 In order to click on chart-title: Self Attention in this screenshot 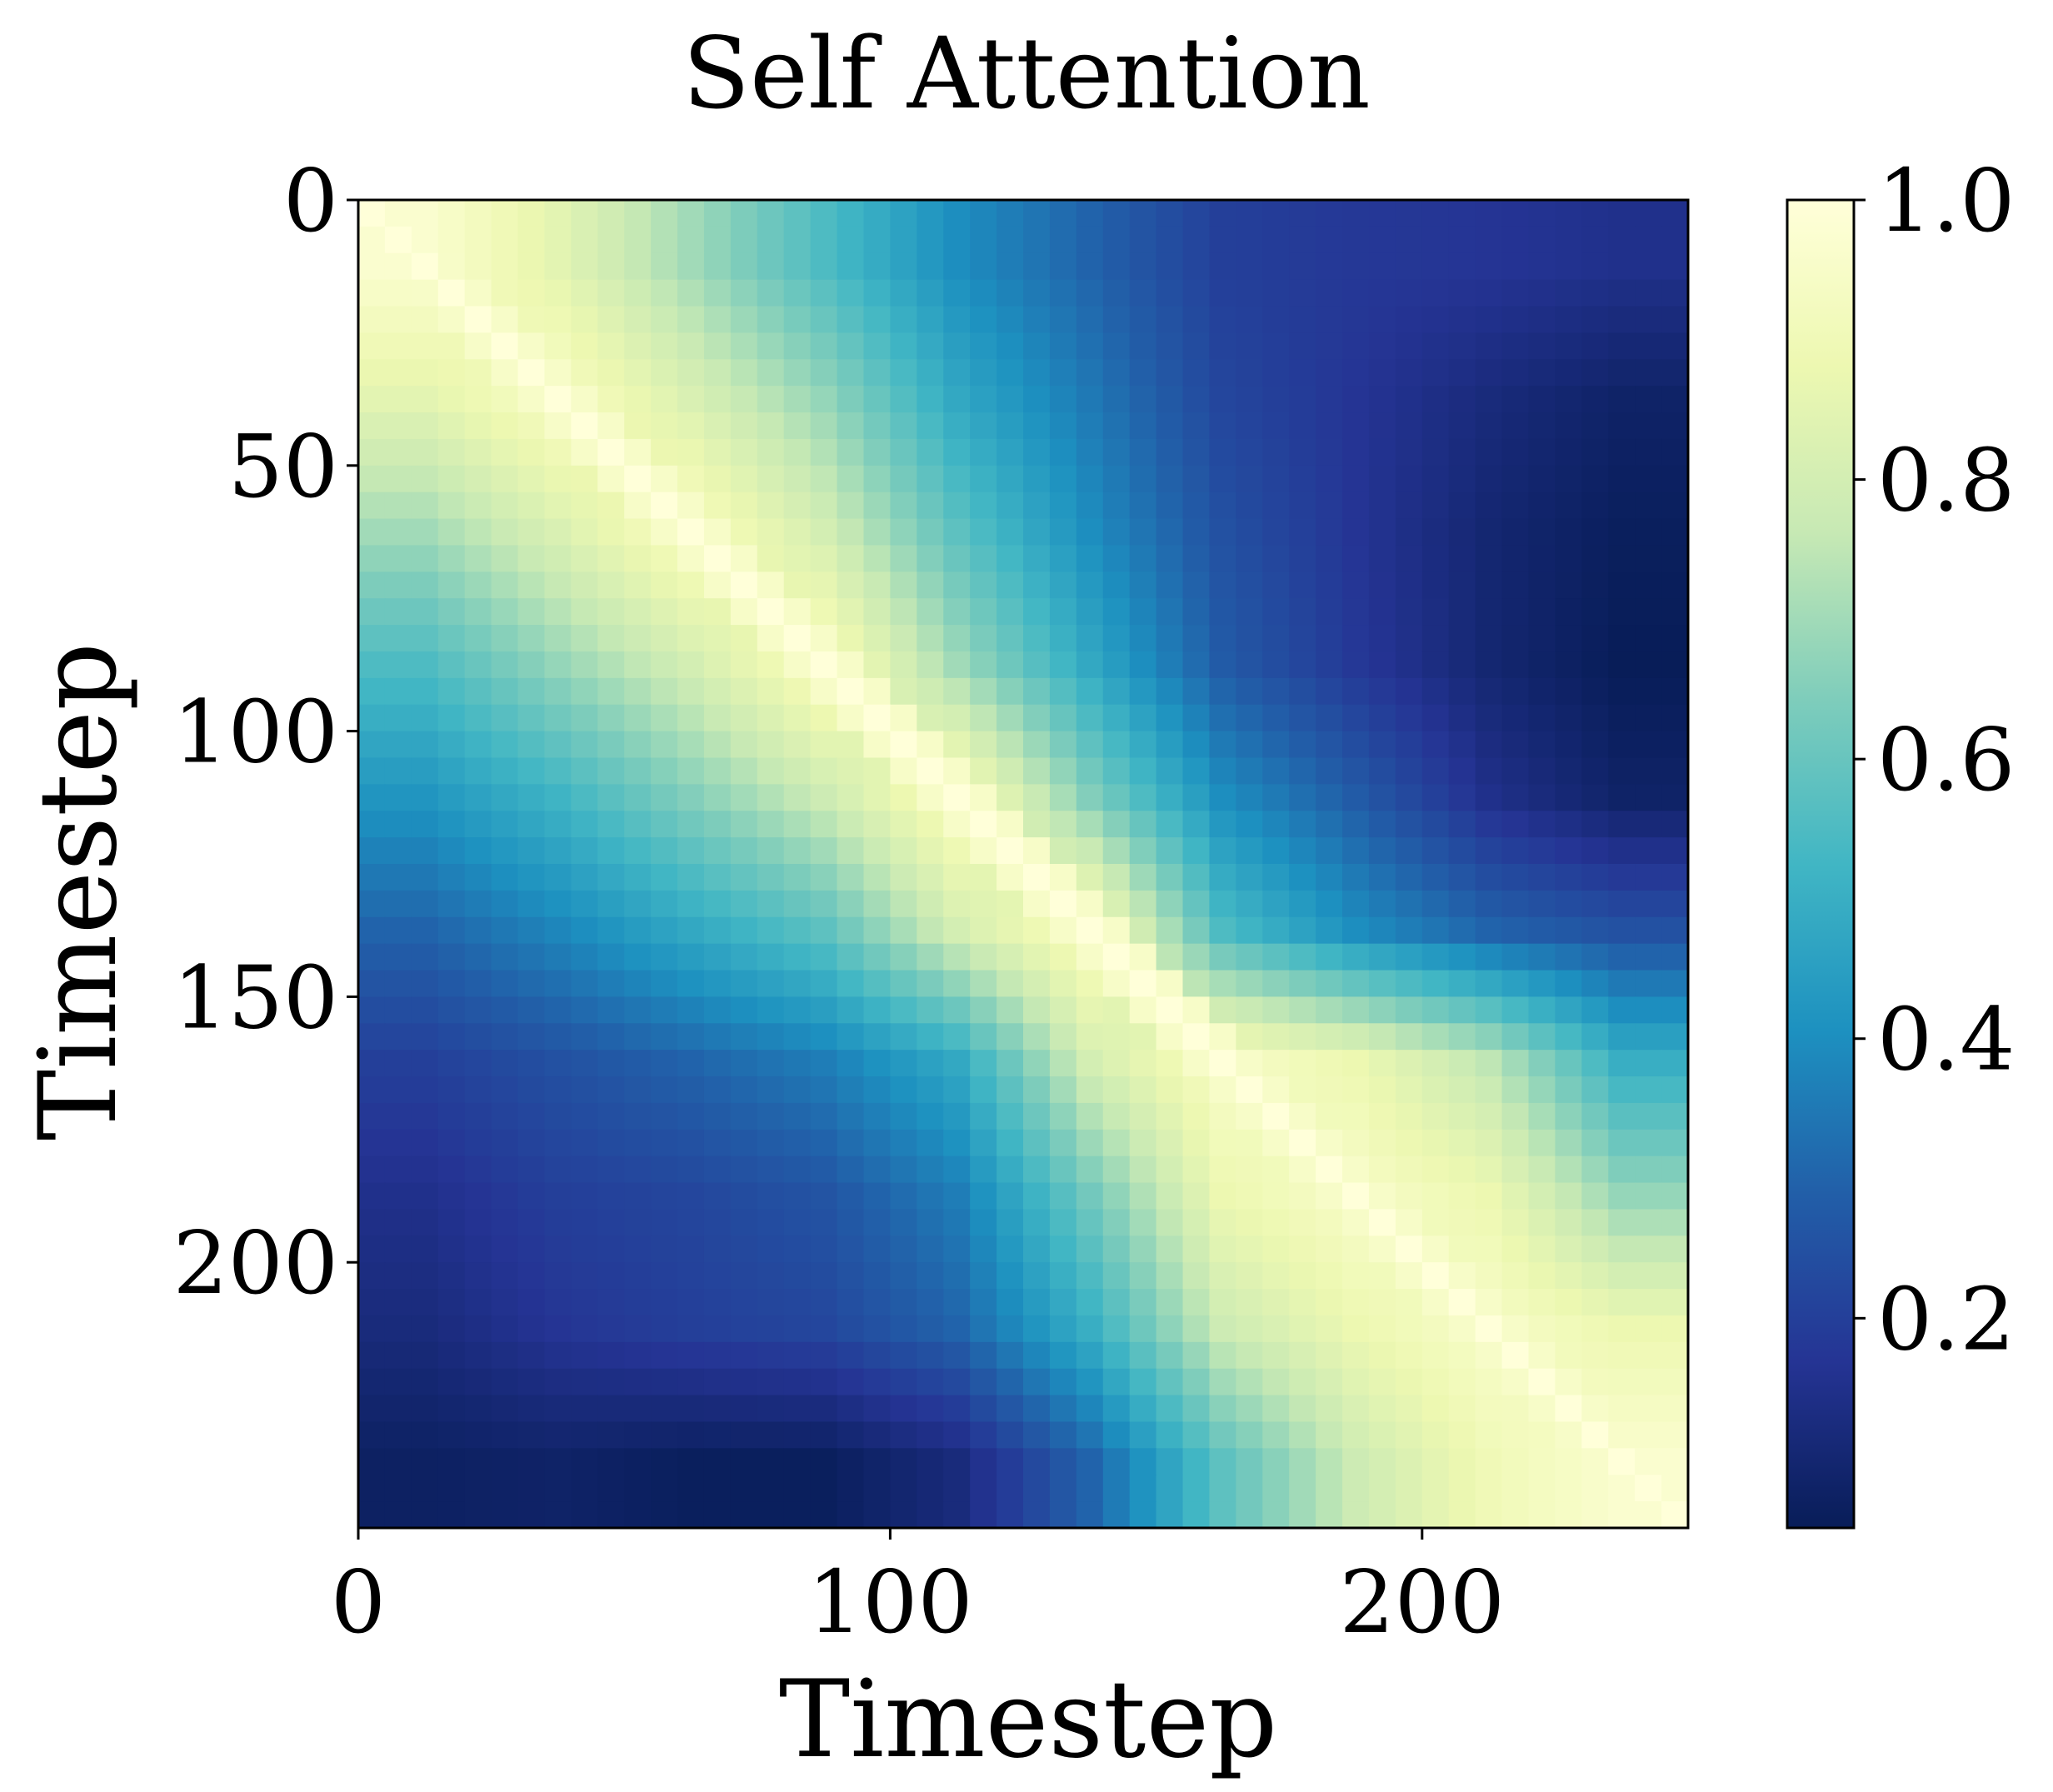, I will do `click(1026, 73)`.